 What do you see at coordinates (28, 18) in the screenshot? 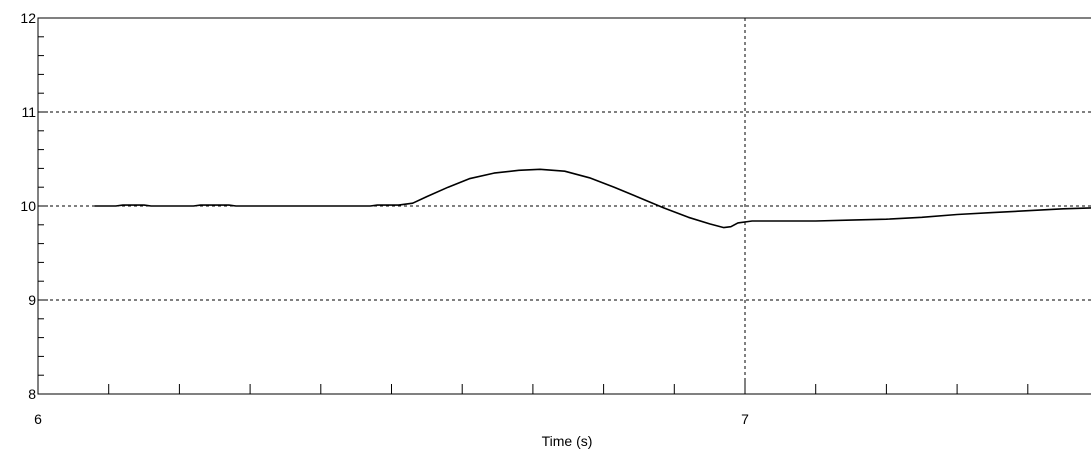
I see `y-tick-label: 12` at bounding box center [28, 18].